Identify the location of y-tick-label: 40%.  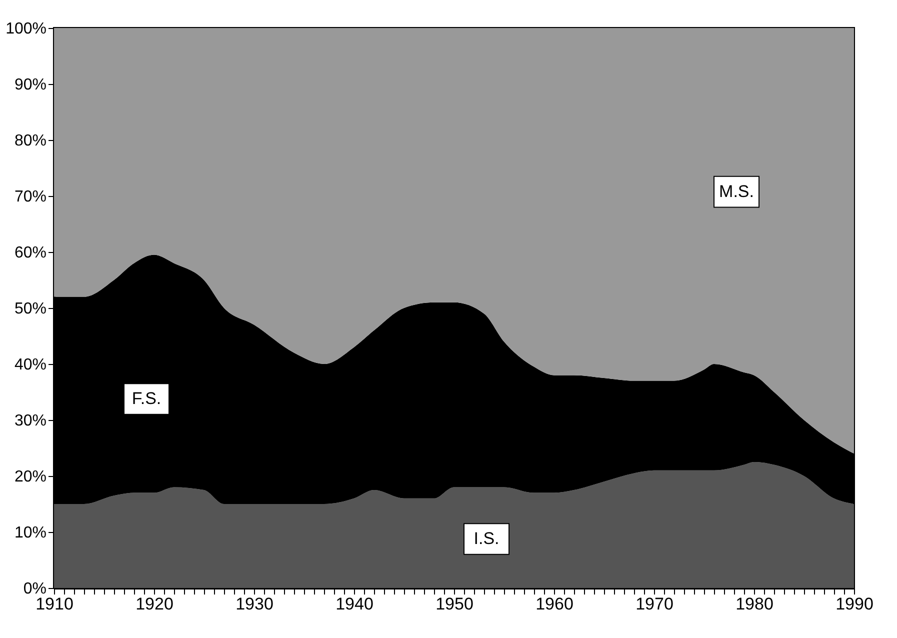
(30, 365).